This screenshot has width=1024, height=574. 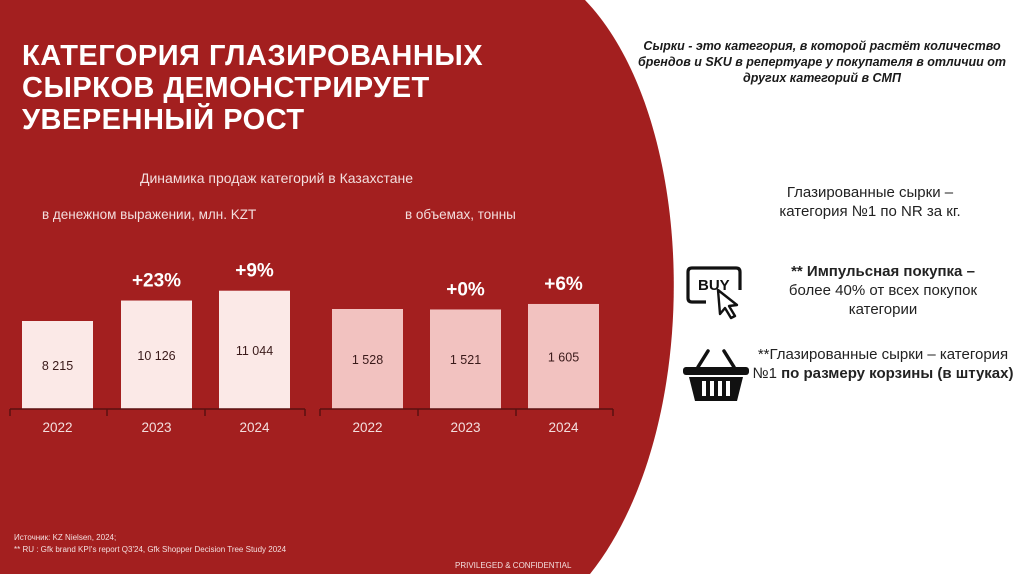 I want to click on buy-click-icon: BUY, so click(x=715, y=293).